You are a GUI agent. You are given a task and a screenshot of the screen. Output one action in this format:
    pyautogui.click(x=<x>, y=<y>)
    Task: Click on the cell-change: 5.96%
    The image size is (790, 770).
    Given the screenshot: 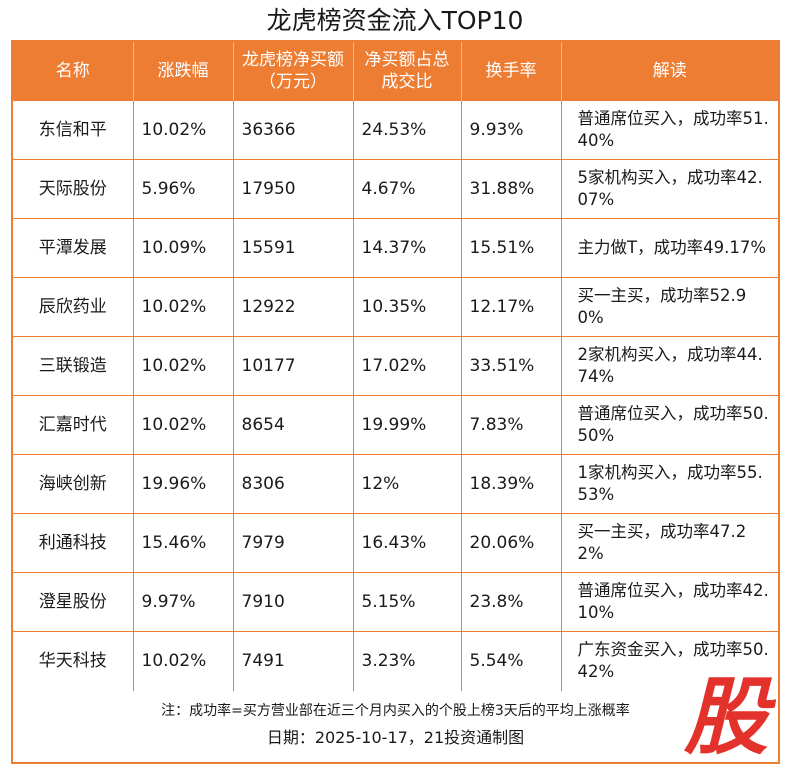 What is the action you would take?
    pyautogui.click(x=182, y=189)
    